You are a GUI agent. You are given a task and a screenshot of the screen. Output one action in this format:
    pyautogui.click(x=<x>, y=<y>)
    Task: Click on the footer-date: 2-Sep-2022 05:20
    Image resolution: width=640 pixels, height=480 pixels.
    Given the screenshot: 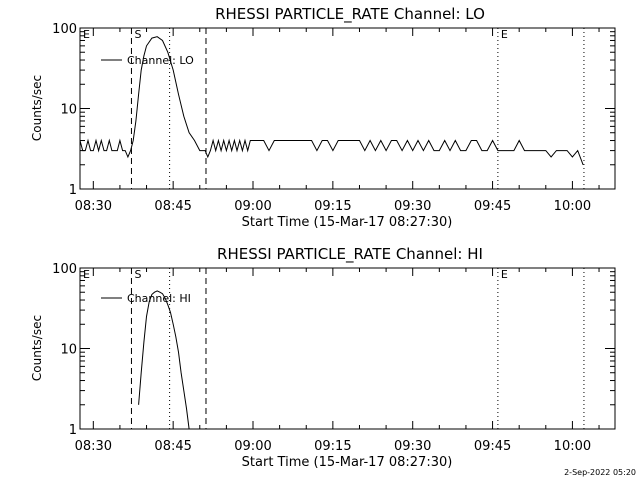 What is the action you would take?
    pyautogui.click(x=600, y=472)
    